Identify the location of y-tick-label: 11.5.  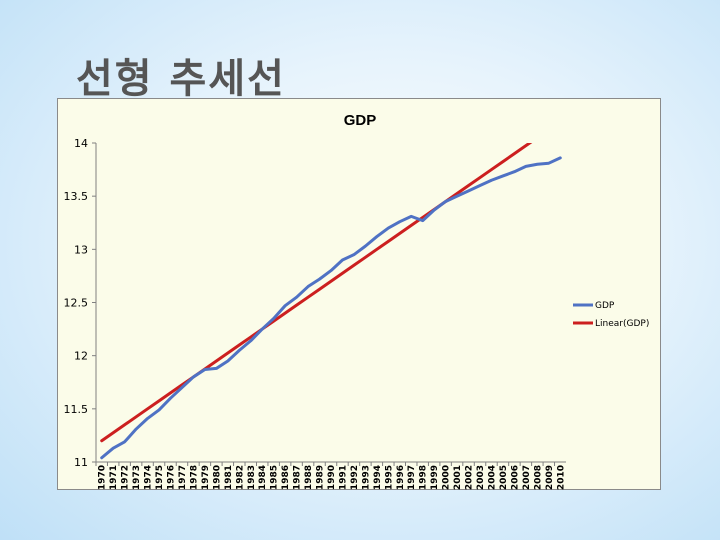
(76, 409).